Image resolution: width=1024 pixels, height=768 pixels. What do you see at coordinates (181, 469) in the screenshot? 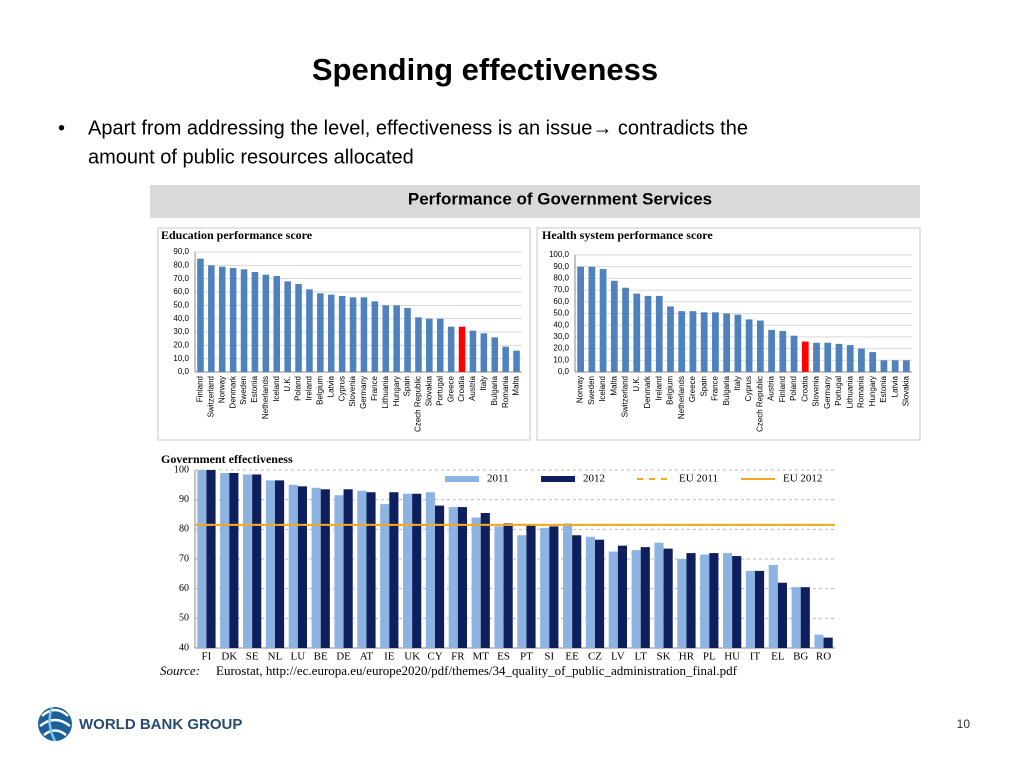
I see `y-tick-label: 100` at bounding box center [181, 469].